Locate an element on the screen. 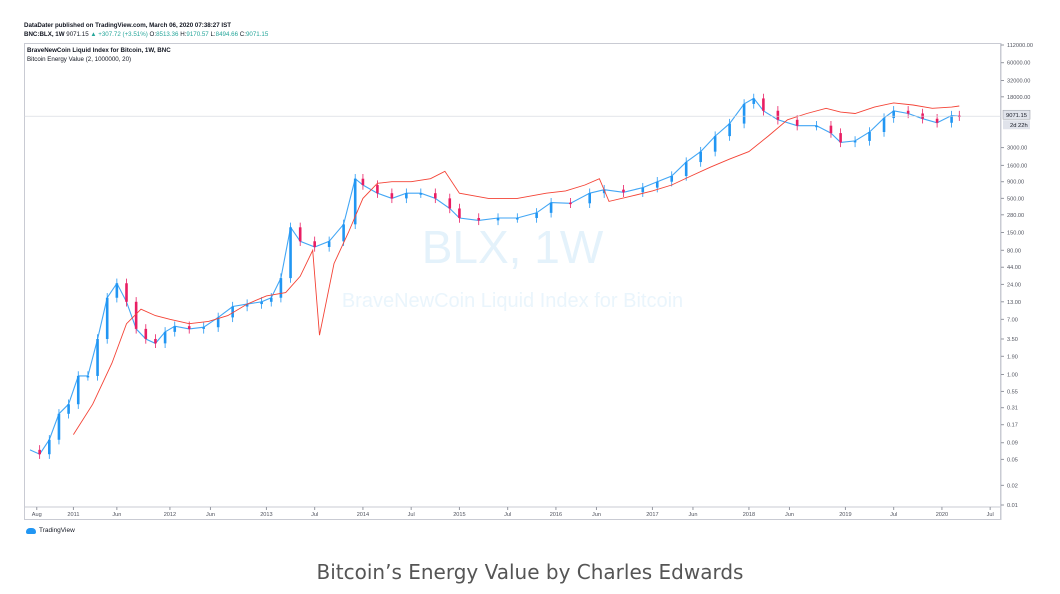 The image size is (1060, 594). x-tick-label: 2012 is located at coordinates (170, 515).